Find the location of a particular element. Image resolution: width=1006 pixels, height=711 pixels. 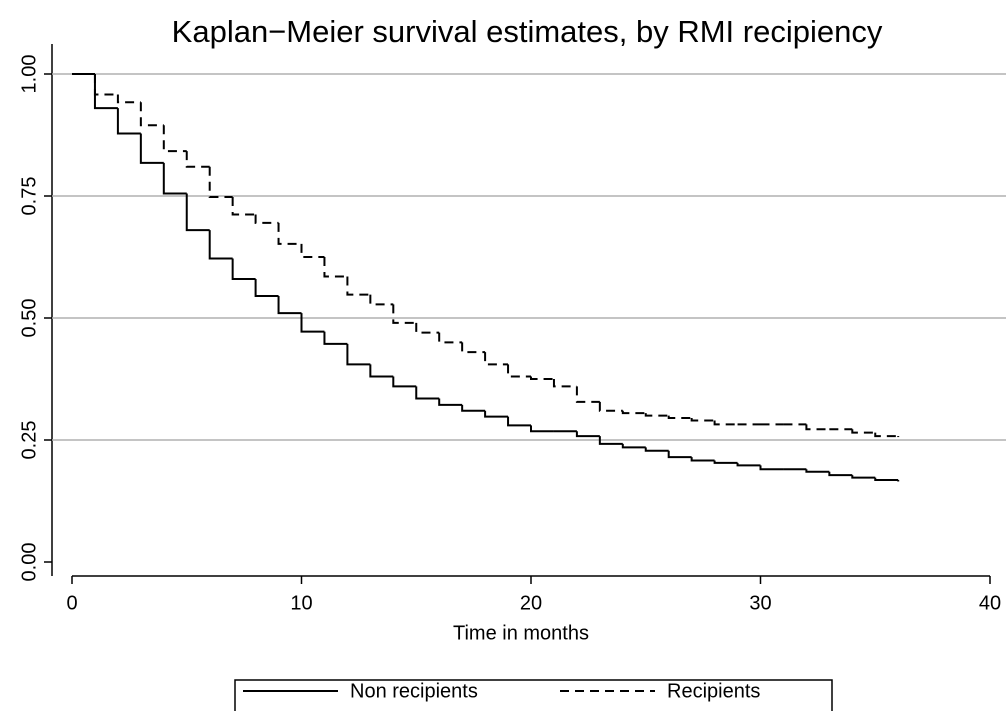

x-tick-label: 10 is located at coordinates (301, 603).